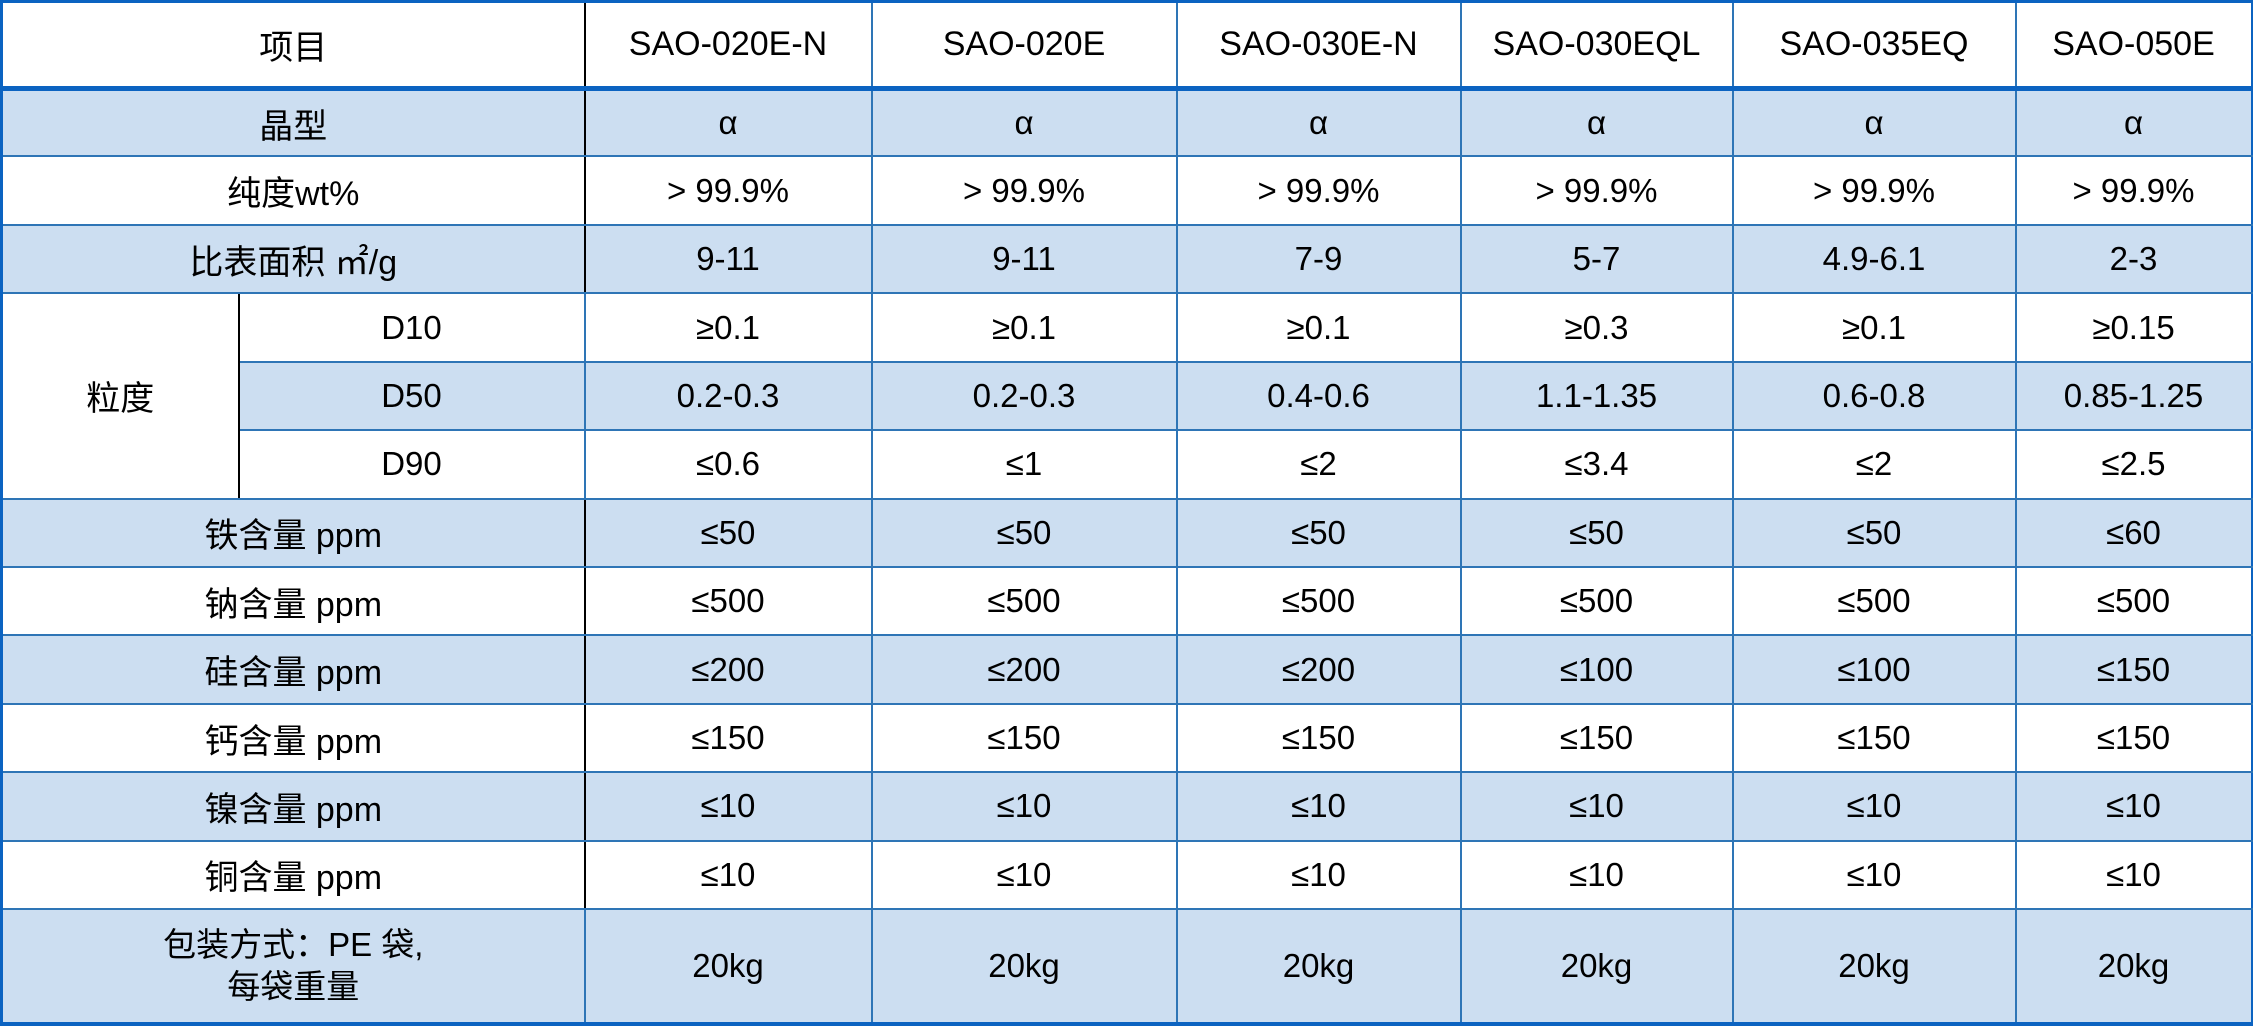 Image resolution: width=2256 pixels, height=1026 pixels. Describe the element at coordinates (1318, 259) in the screenshot. I see `spec-cell: 7-9` at that location.